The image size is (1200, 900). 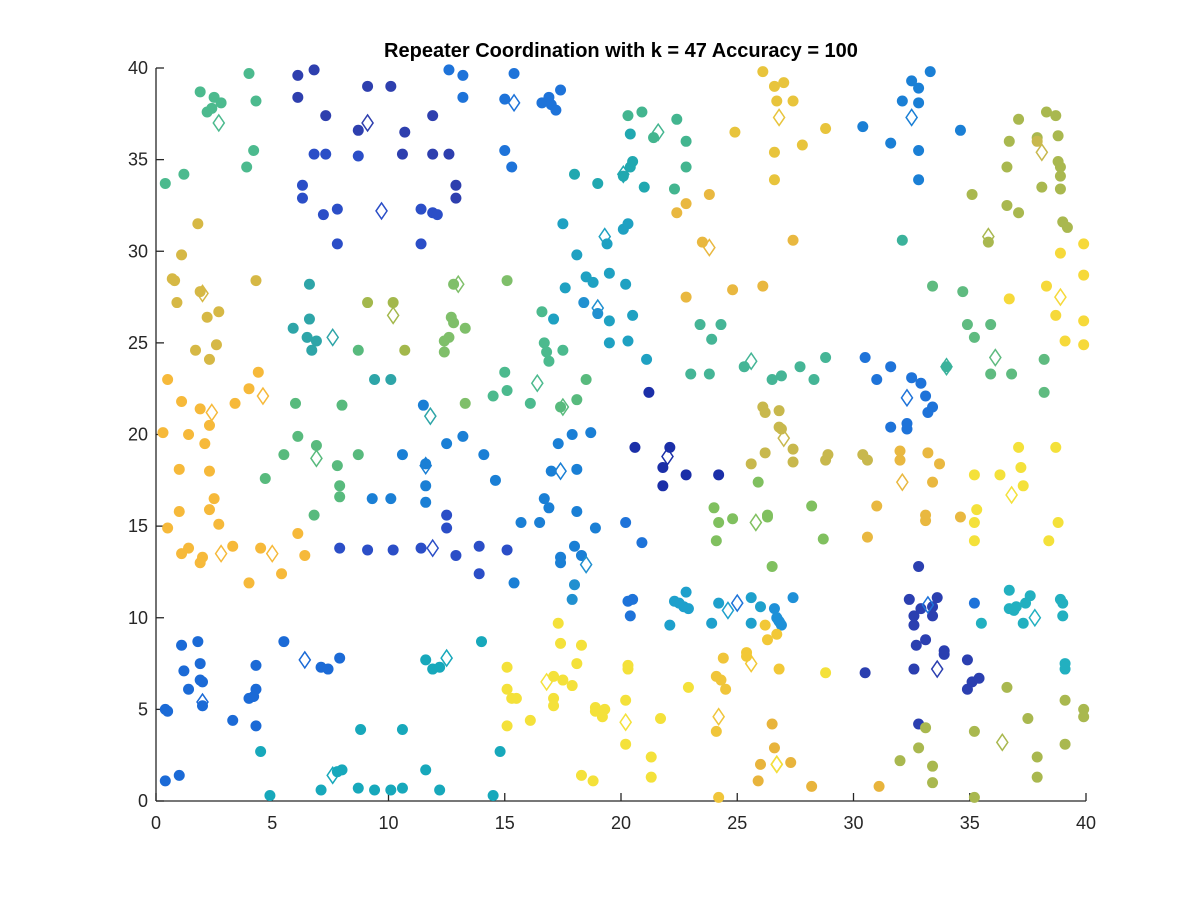 What do you see at coordinates (138, 343) in the screenshot?
I see `y-tick-label: 25` at bounding box center [138, 343].